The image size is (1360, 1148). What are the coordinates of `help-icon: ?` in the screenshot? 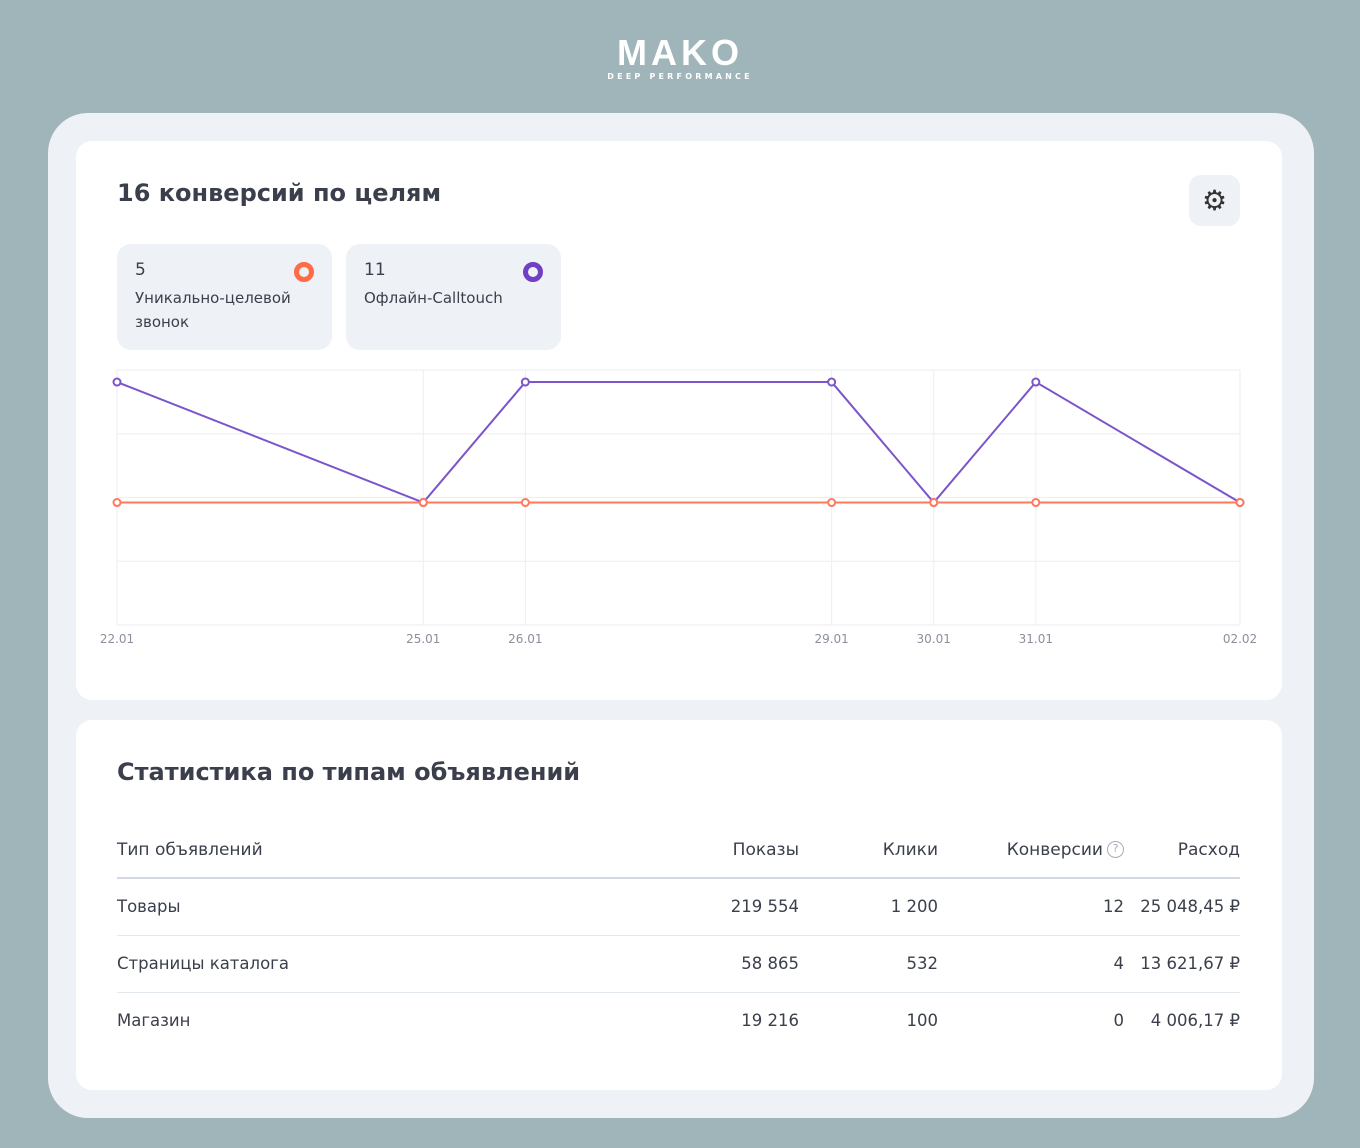 It's located at (1115, 849).